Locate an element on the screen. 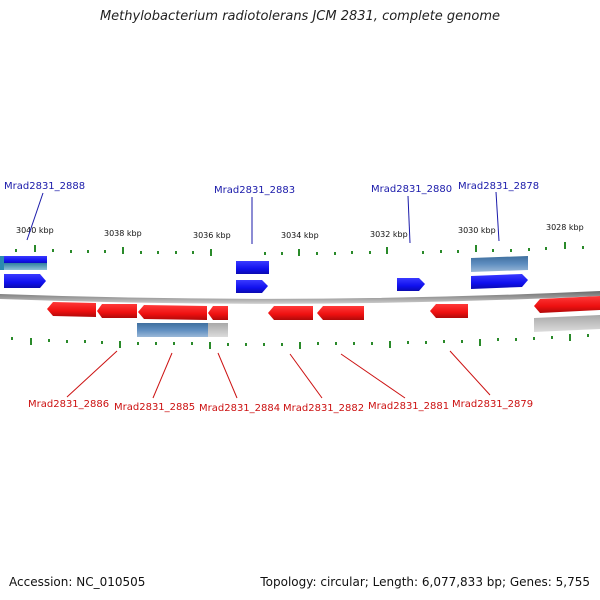  gene-label-forward: Mrad2831_2883 is located at coordinates (254, 190).